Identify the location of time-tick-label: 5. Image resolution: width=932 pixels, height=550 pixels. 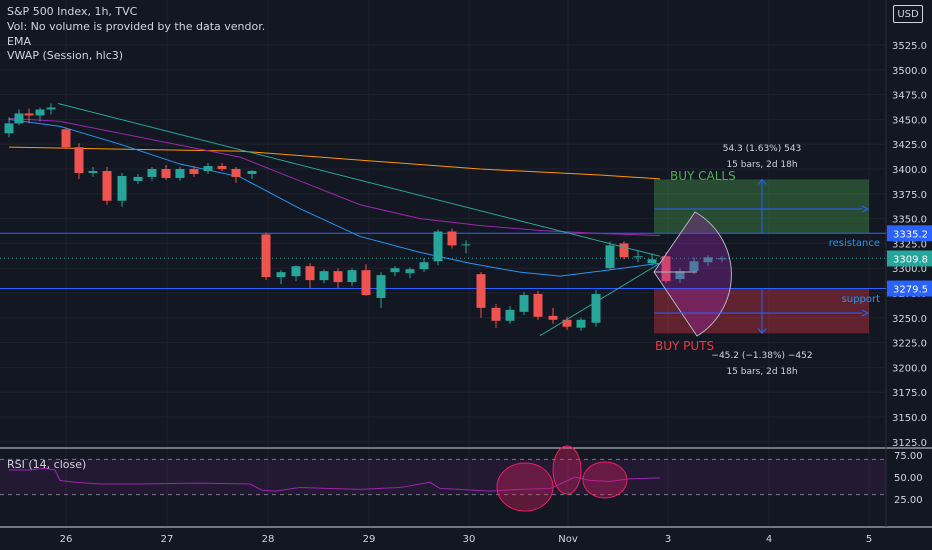
(869, 539).